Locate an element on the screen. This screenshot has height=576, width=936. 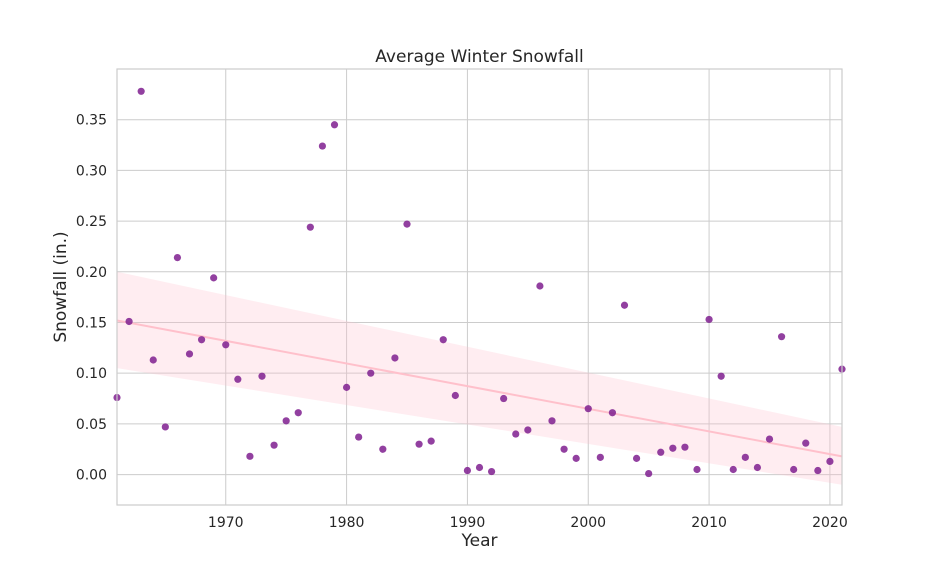
x-tick-labels: 1970 1980 1990 2000 2010 2020 is located at coordinates (528, 523).